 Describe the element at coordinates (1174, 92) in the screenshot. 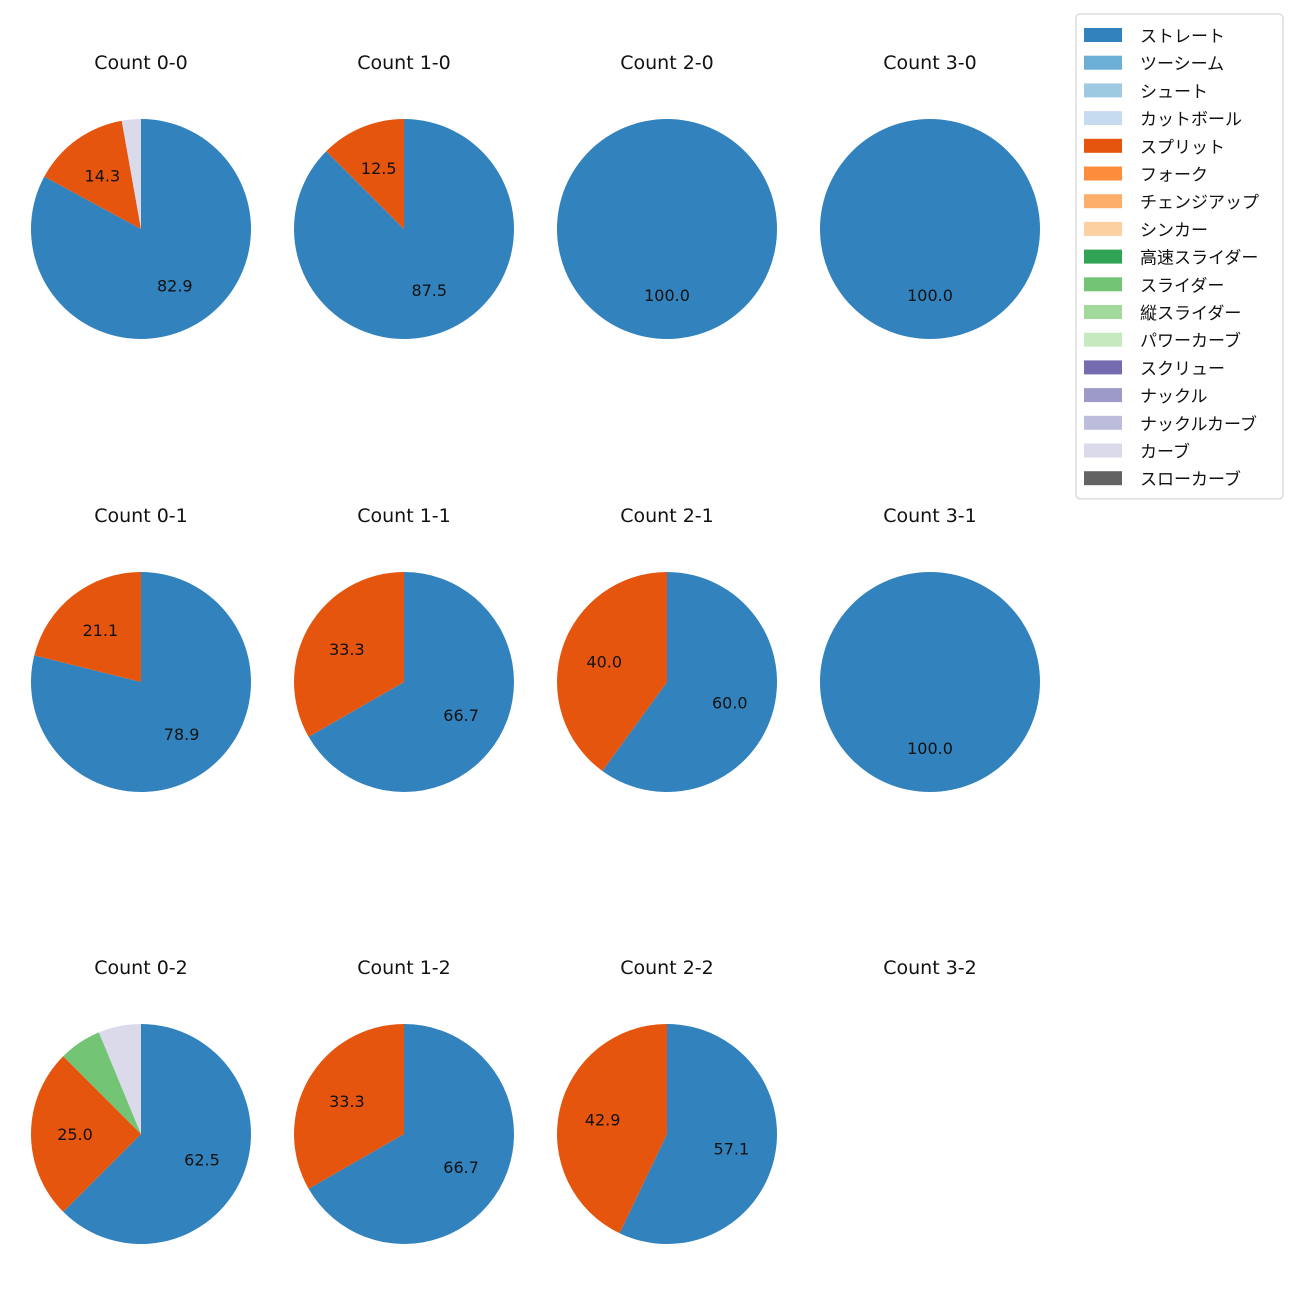

I see `legend-entry: シュート` at that location.